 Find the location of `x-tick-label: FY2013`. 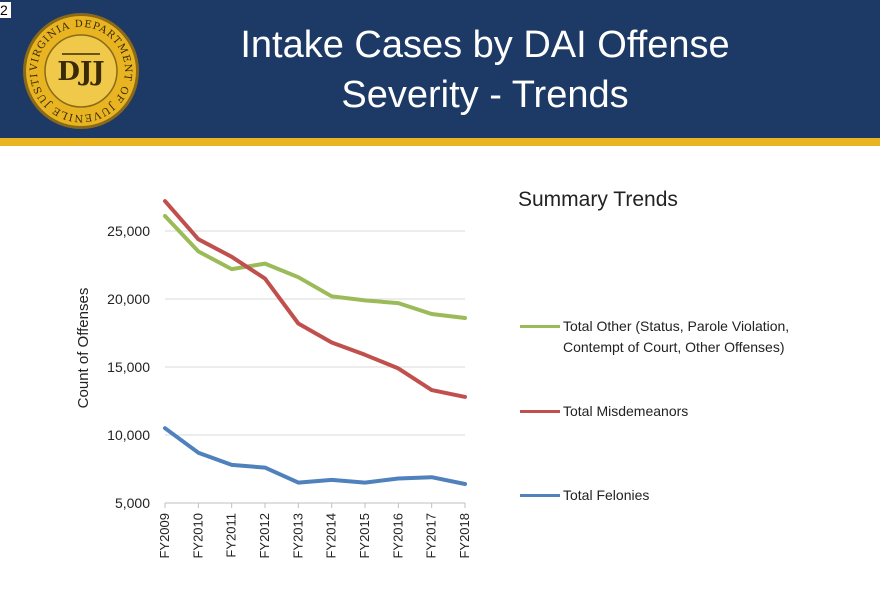

x-tick-label: FY2013 is located at coordinates (297, 536).